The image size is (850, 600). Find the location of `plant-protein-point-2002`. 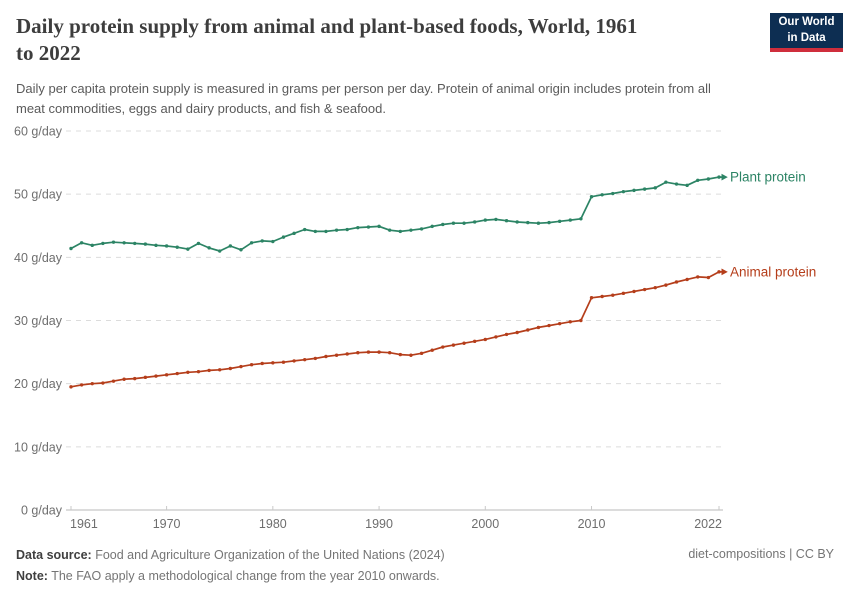

plant-protein-point-2002 is located at coordinates (506, 220).